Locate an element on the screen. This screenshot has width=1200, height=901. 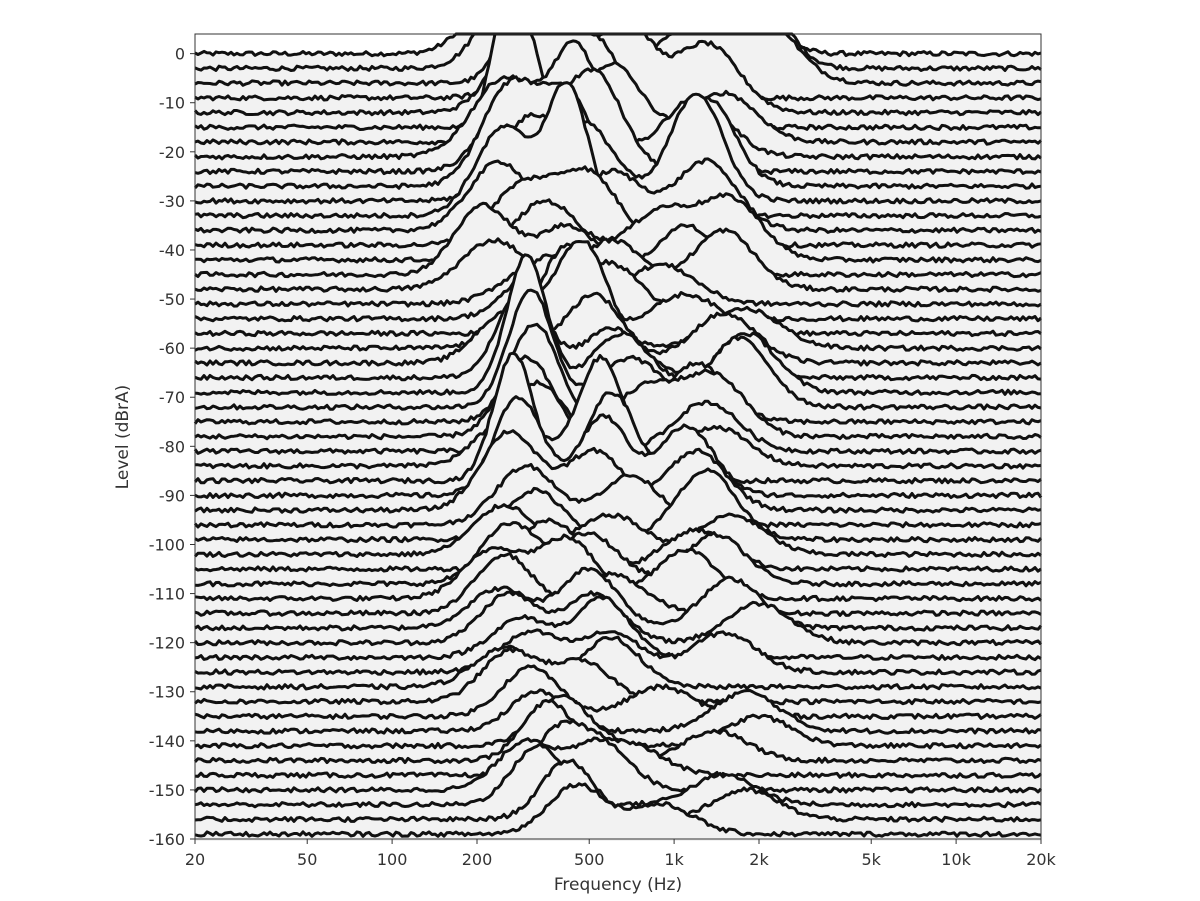
y-tick-label: -80 is located at coordinates (172, 446).